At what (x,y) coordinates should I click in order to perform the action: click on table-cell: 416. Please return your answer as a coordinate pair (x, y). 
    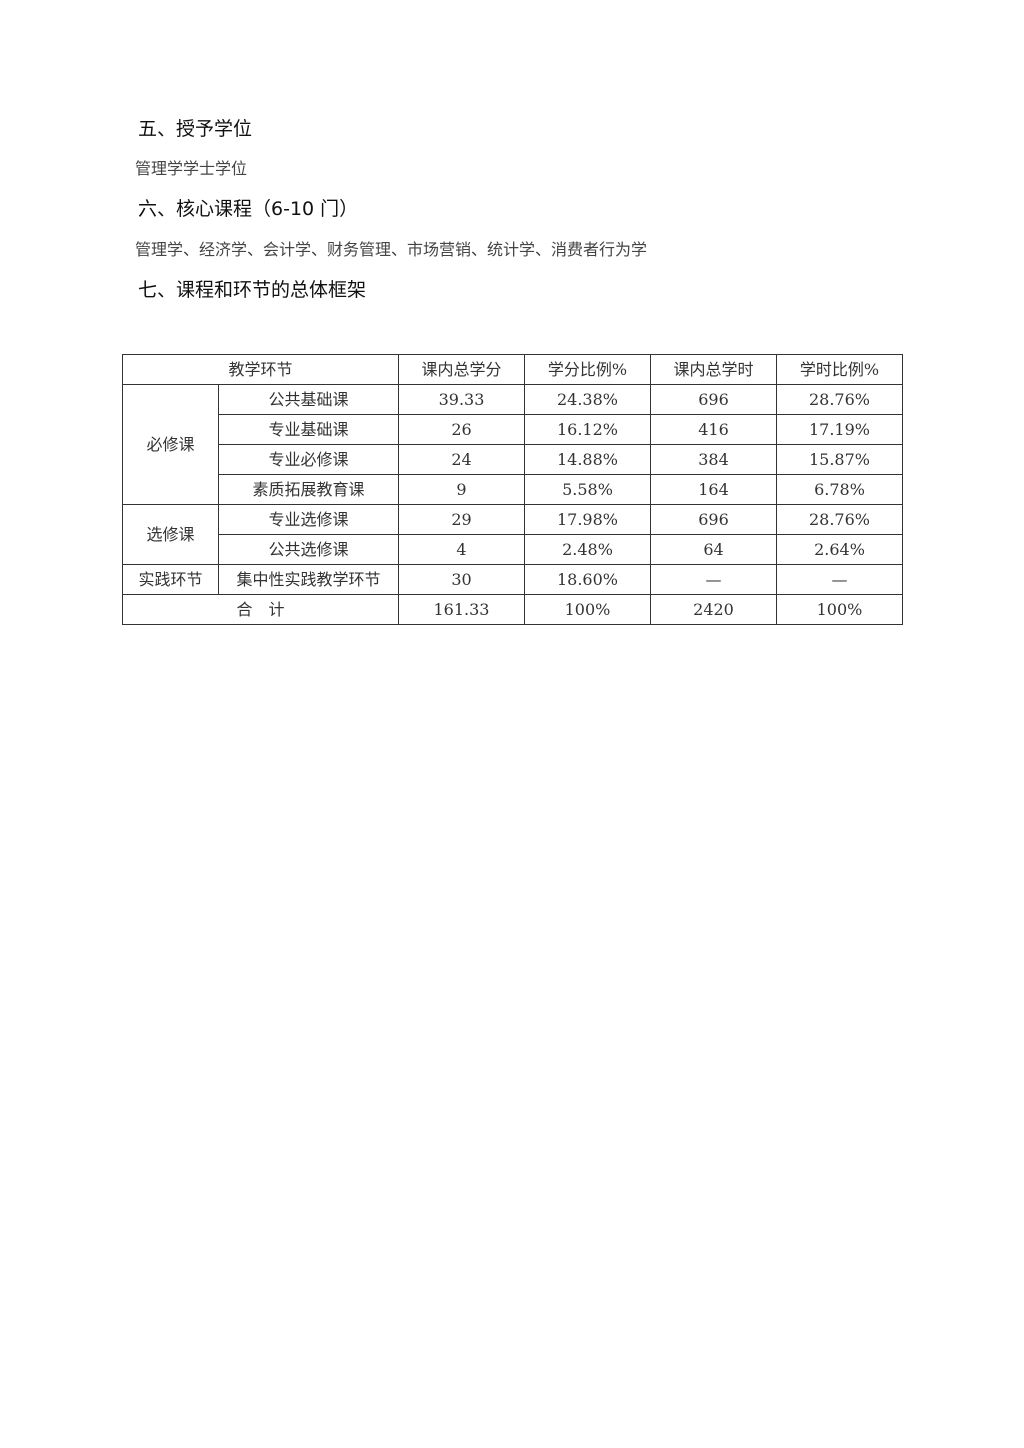
    Looking at the image, I should click on (713, 429).